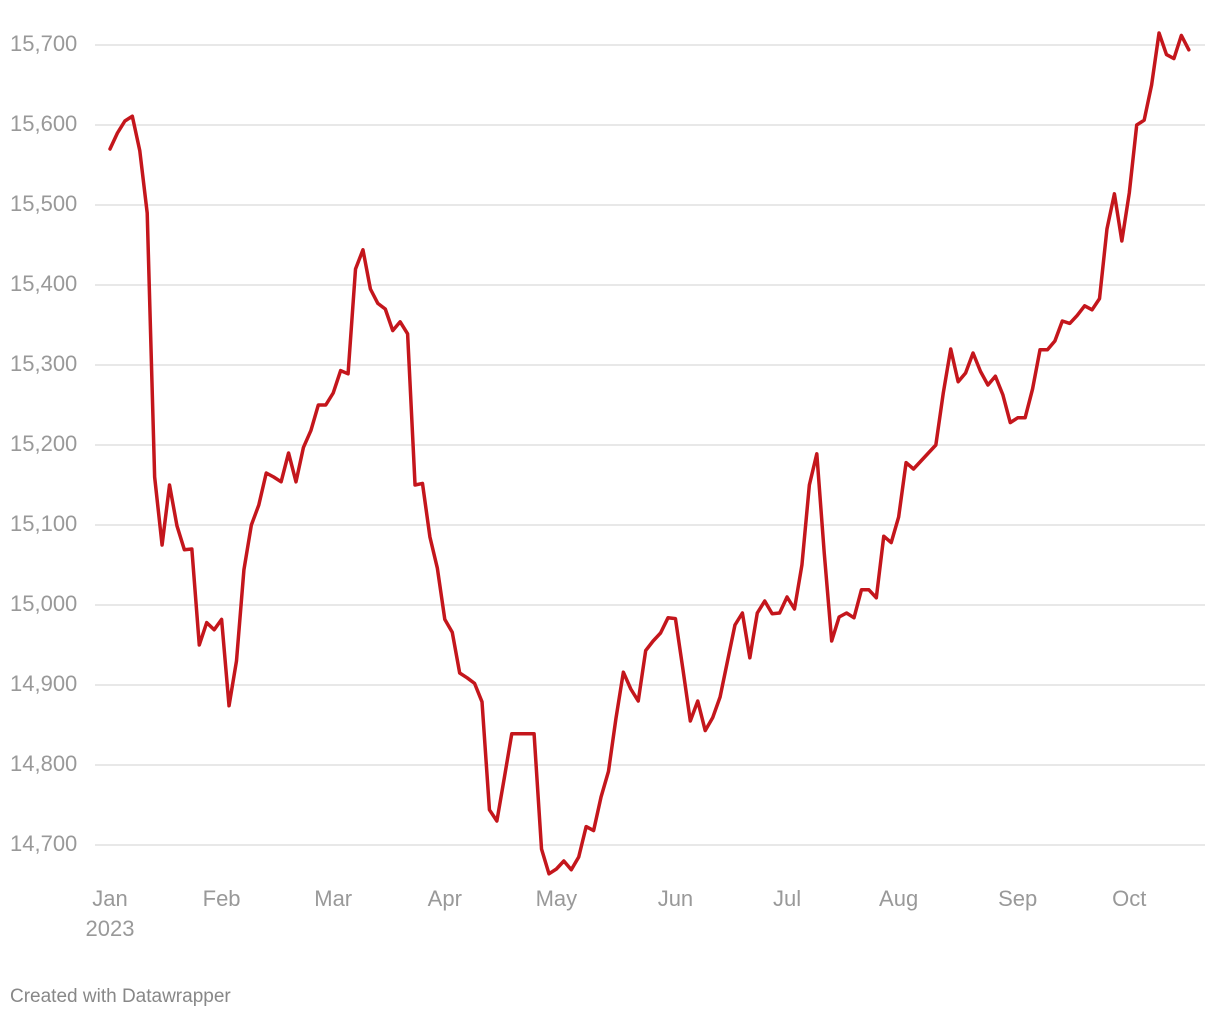 The height and width of the screenshot is (1025, 1220). I want to click on y-tick-label: 15,400, so click(43, 283).